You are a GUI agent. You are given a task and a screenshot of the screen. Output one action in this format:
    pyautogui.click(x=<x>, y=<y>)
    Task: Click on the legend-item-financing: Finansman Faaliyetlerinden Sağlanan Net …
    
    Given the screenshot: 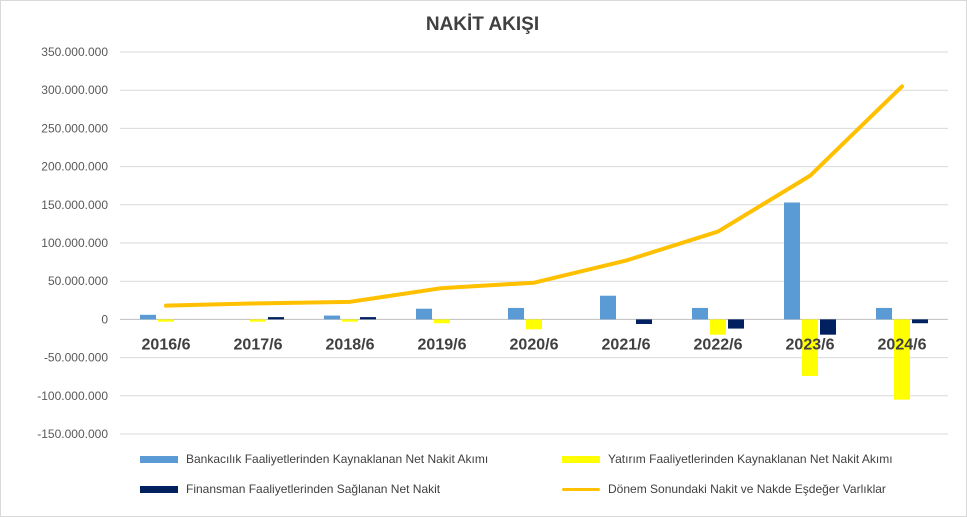 What is the action you would take?
    pyautogui.click(x=290, y=489)
    